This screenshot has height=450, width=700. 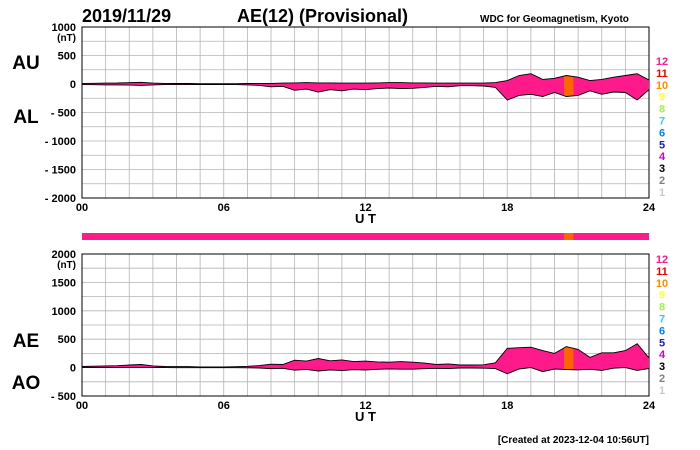 I want to click on y-tick-label: 1500, so click(x=64, y=283).